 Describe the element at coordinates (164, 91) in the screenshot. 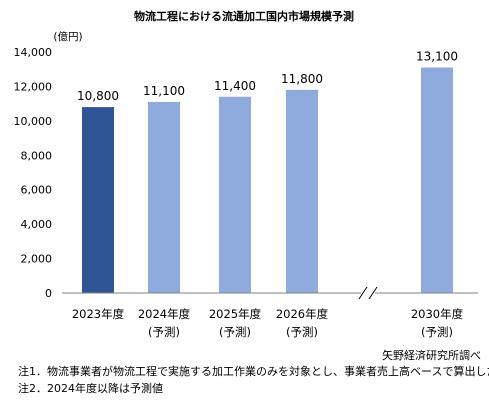

I see `value-label: 11,100` at that location.